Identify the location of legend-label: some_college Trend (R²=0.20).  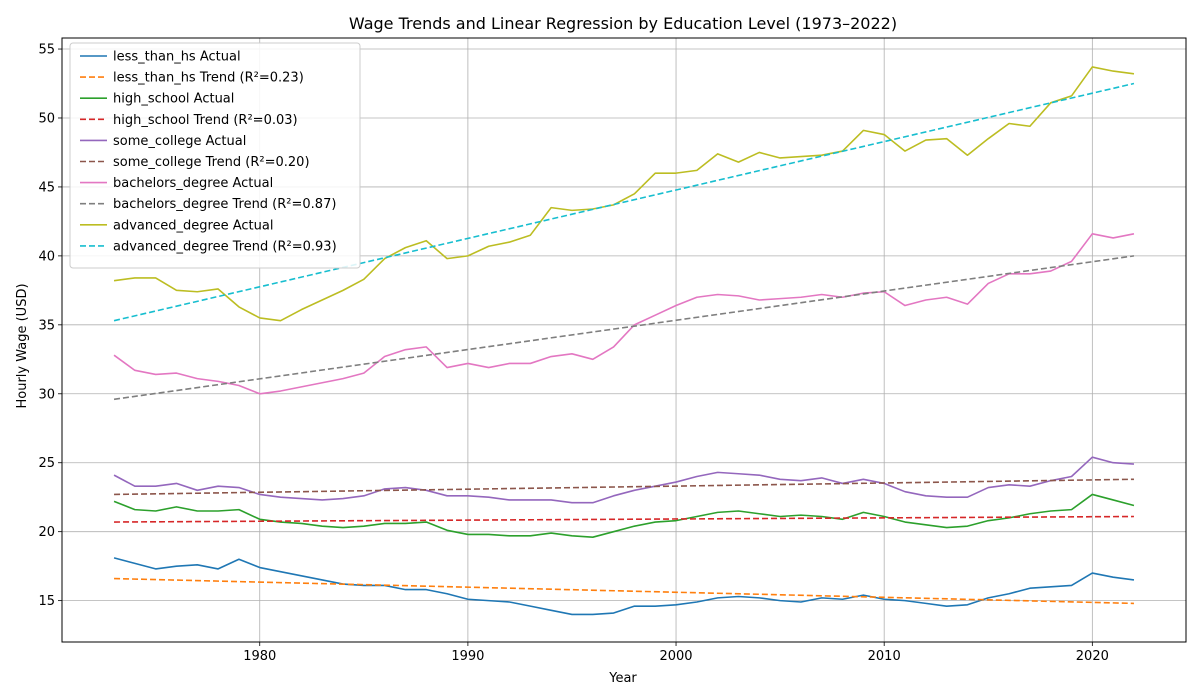
(211, 162).